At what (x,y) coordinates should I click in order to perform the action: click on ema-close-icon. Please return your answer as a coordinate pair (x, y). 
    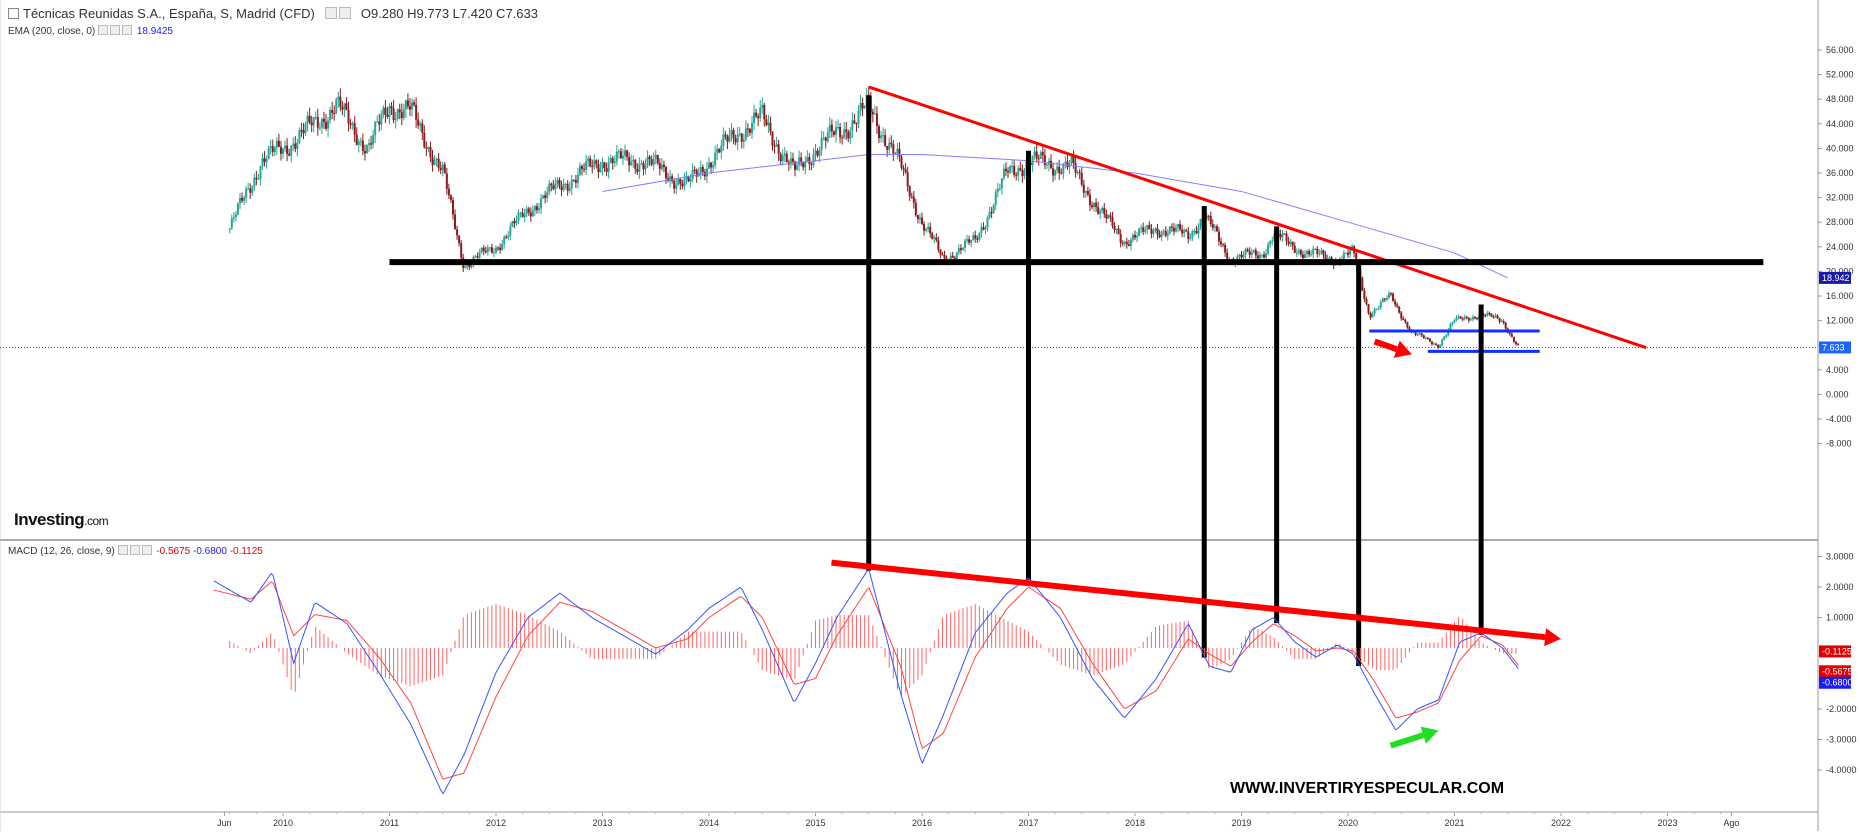
    Looking at the image, I should click on (127, 30).